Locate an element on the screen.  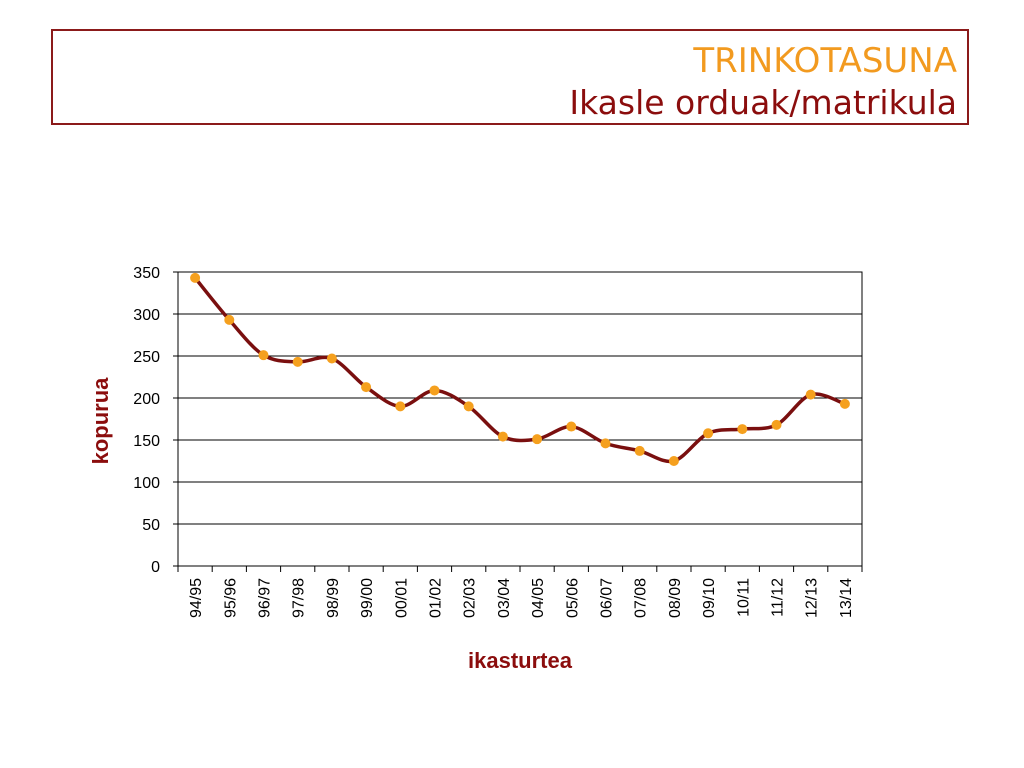
data-point-06/07 is located at coordinates (605, 443).